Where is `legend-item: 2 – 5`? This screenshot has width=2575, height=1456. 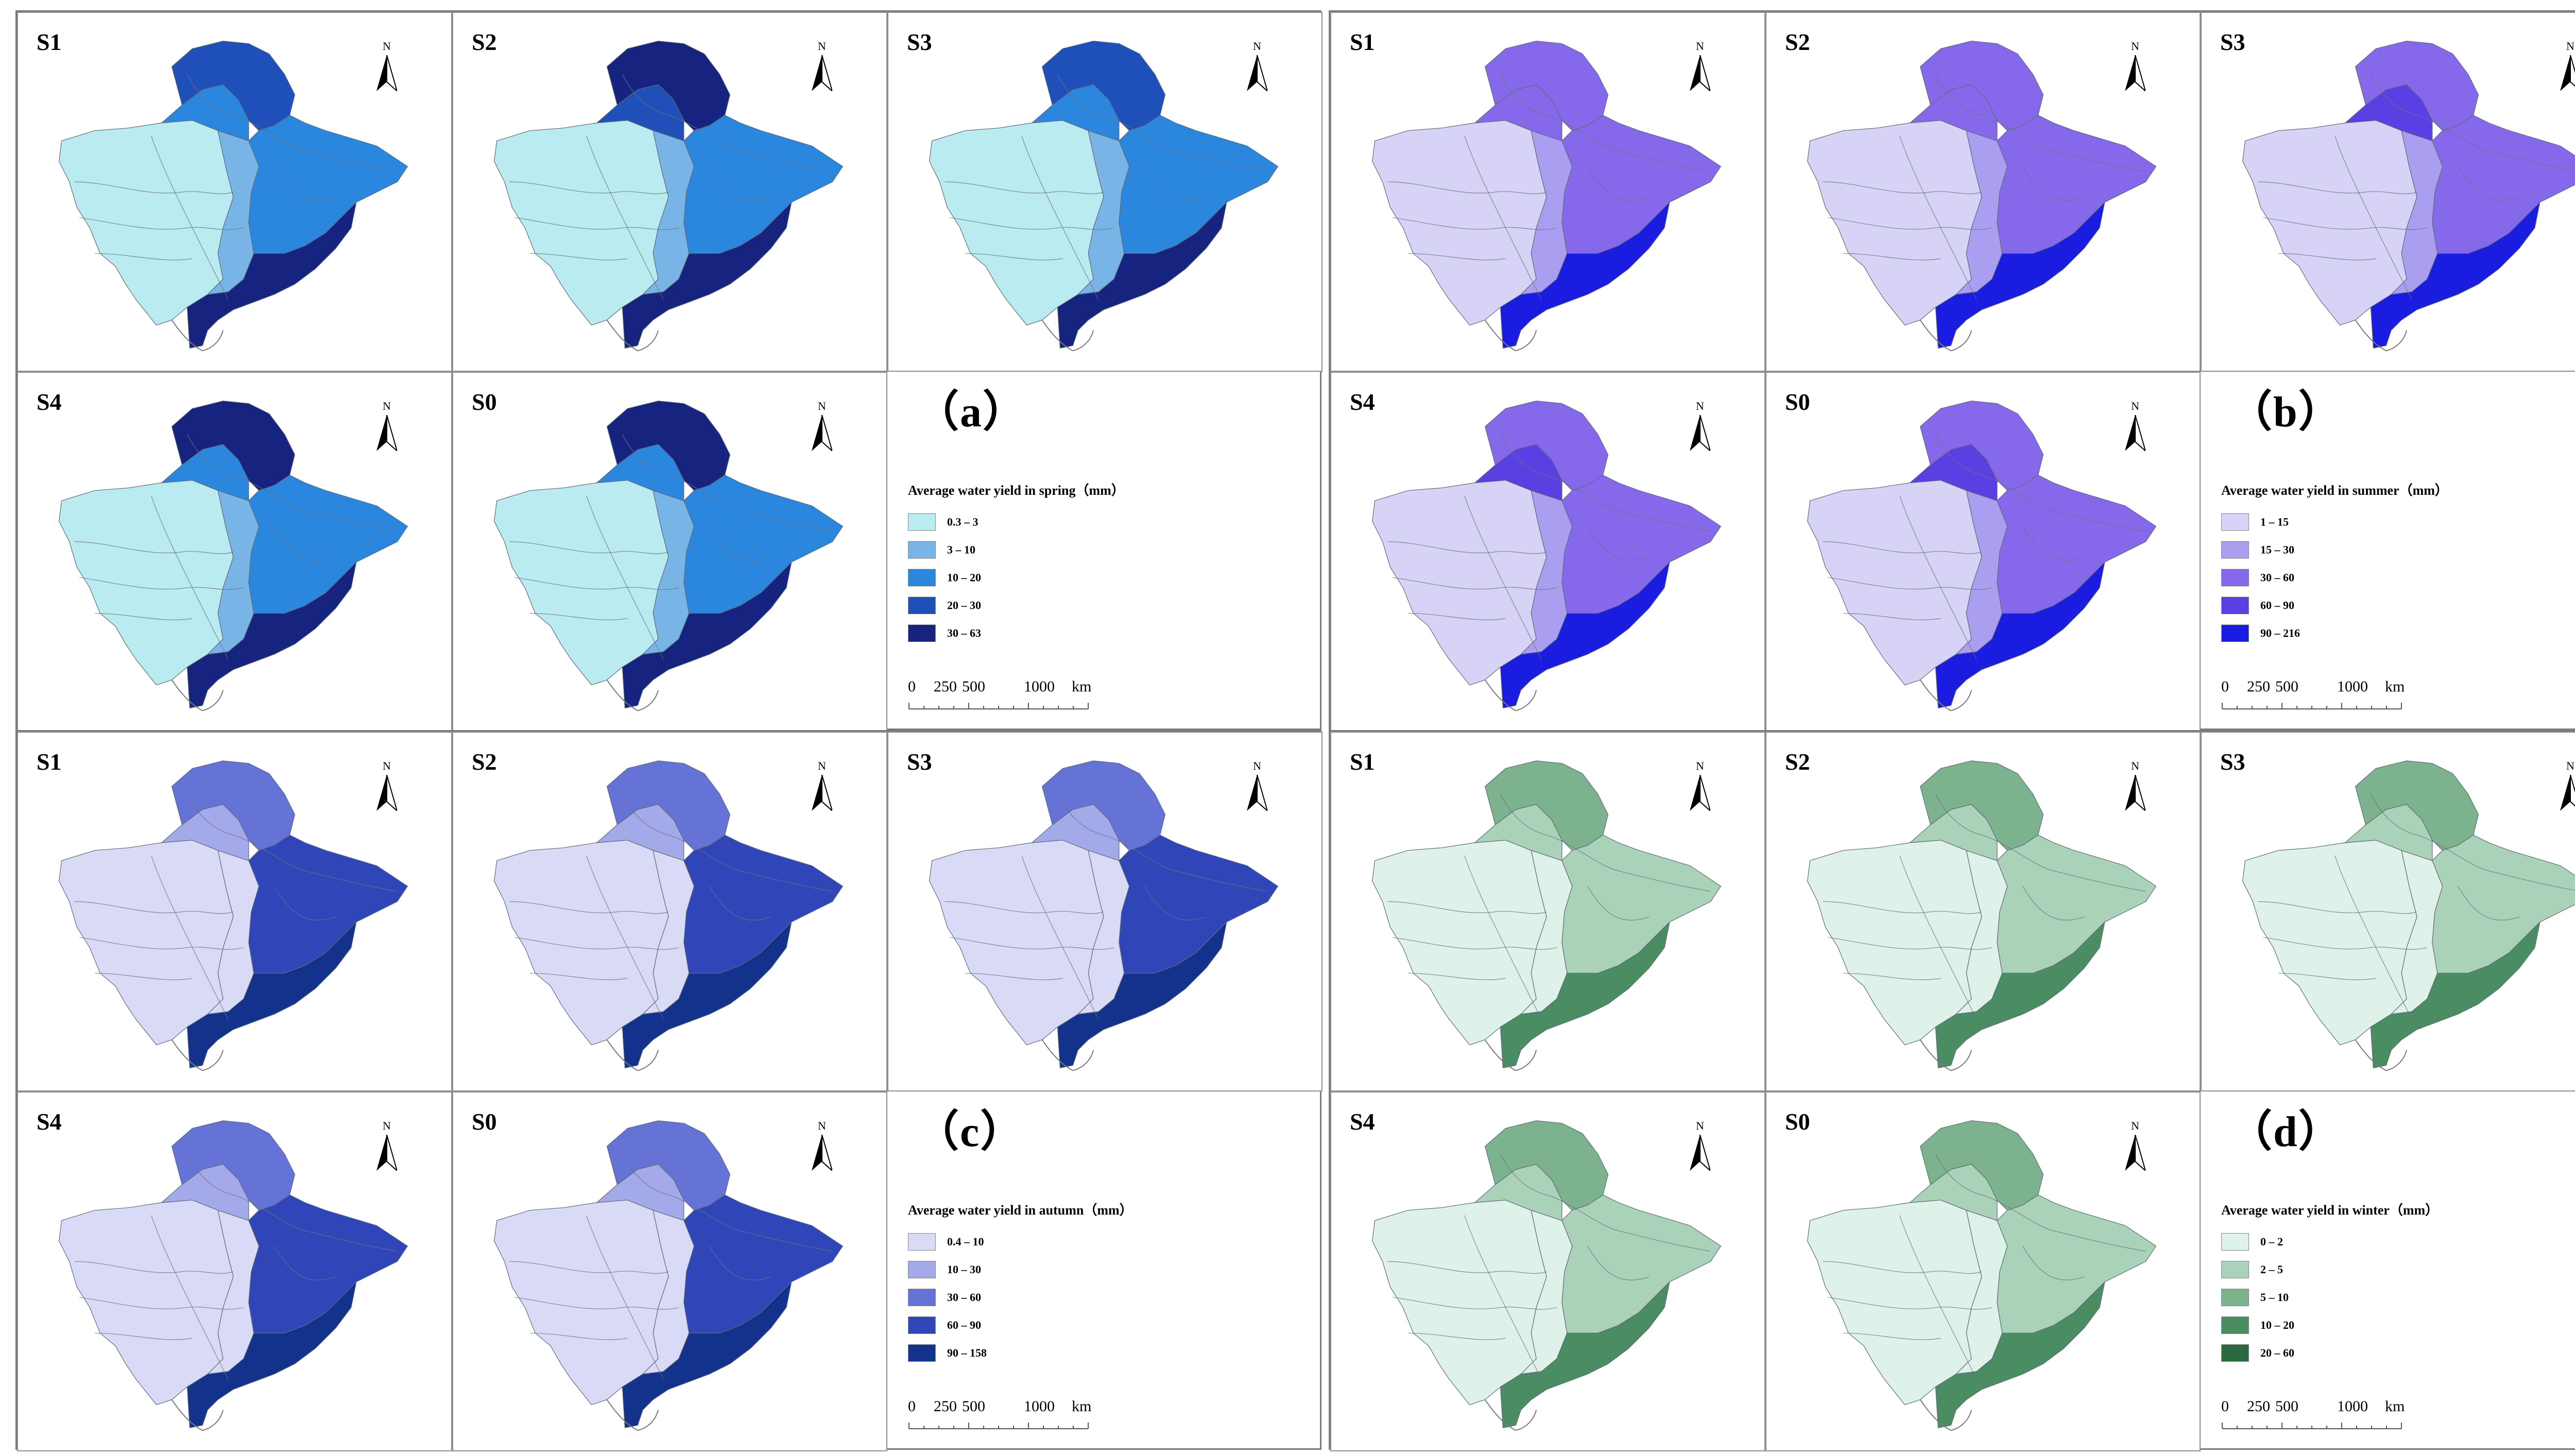 legend-item: 2 – 5 is located at coordinates (2257, 1270).